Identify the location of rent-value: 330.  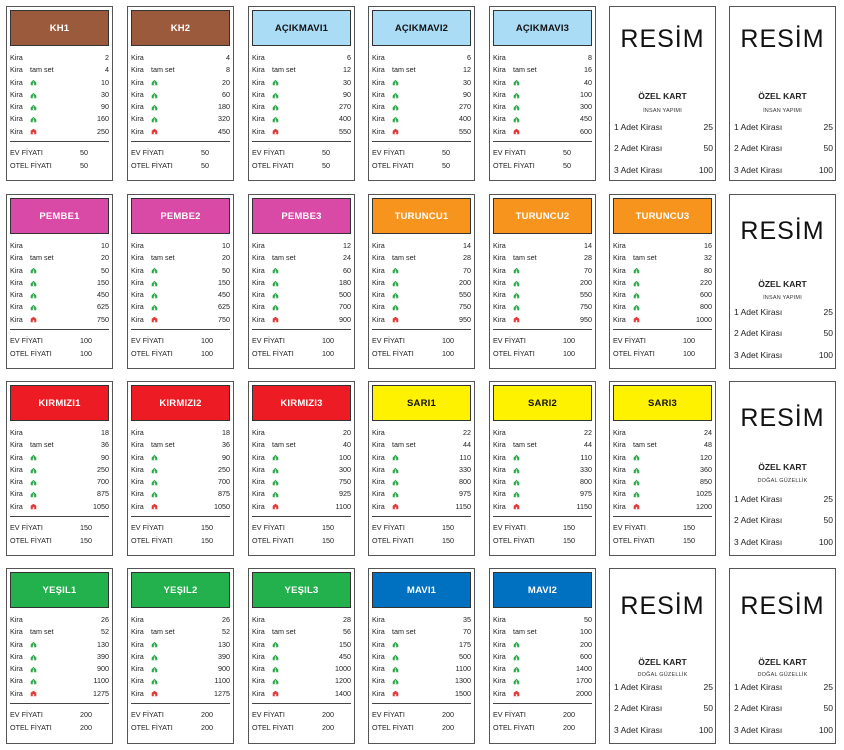
(586, 469).